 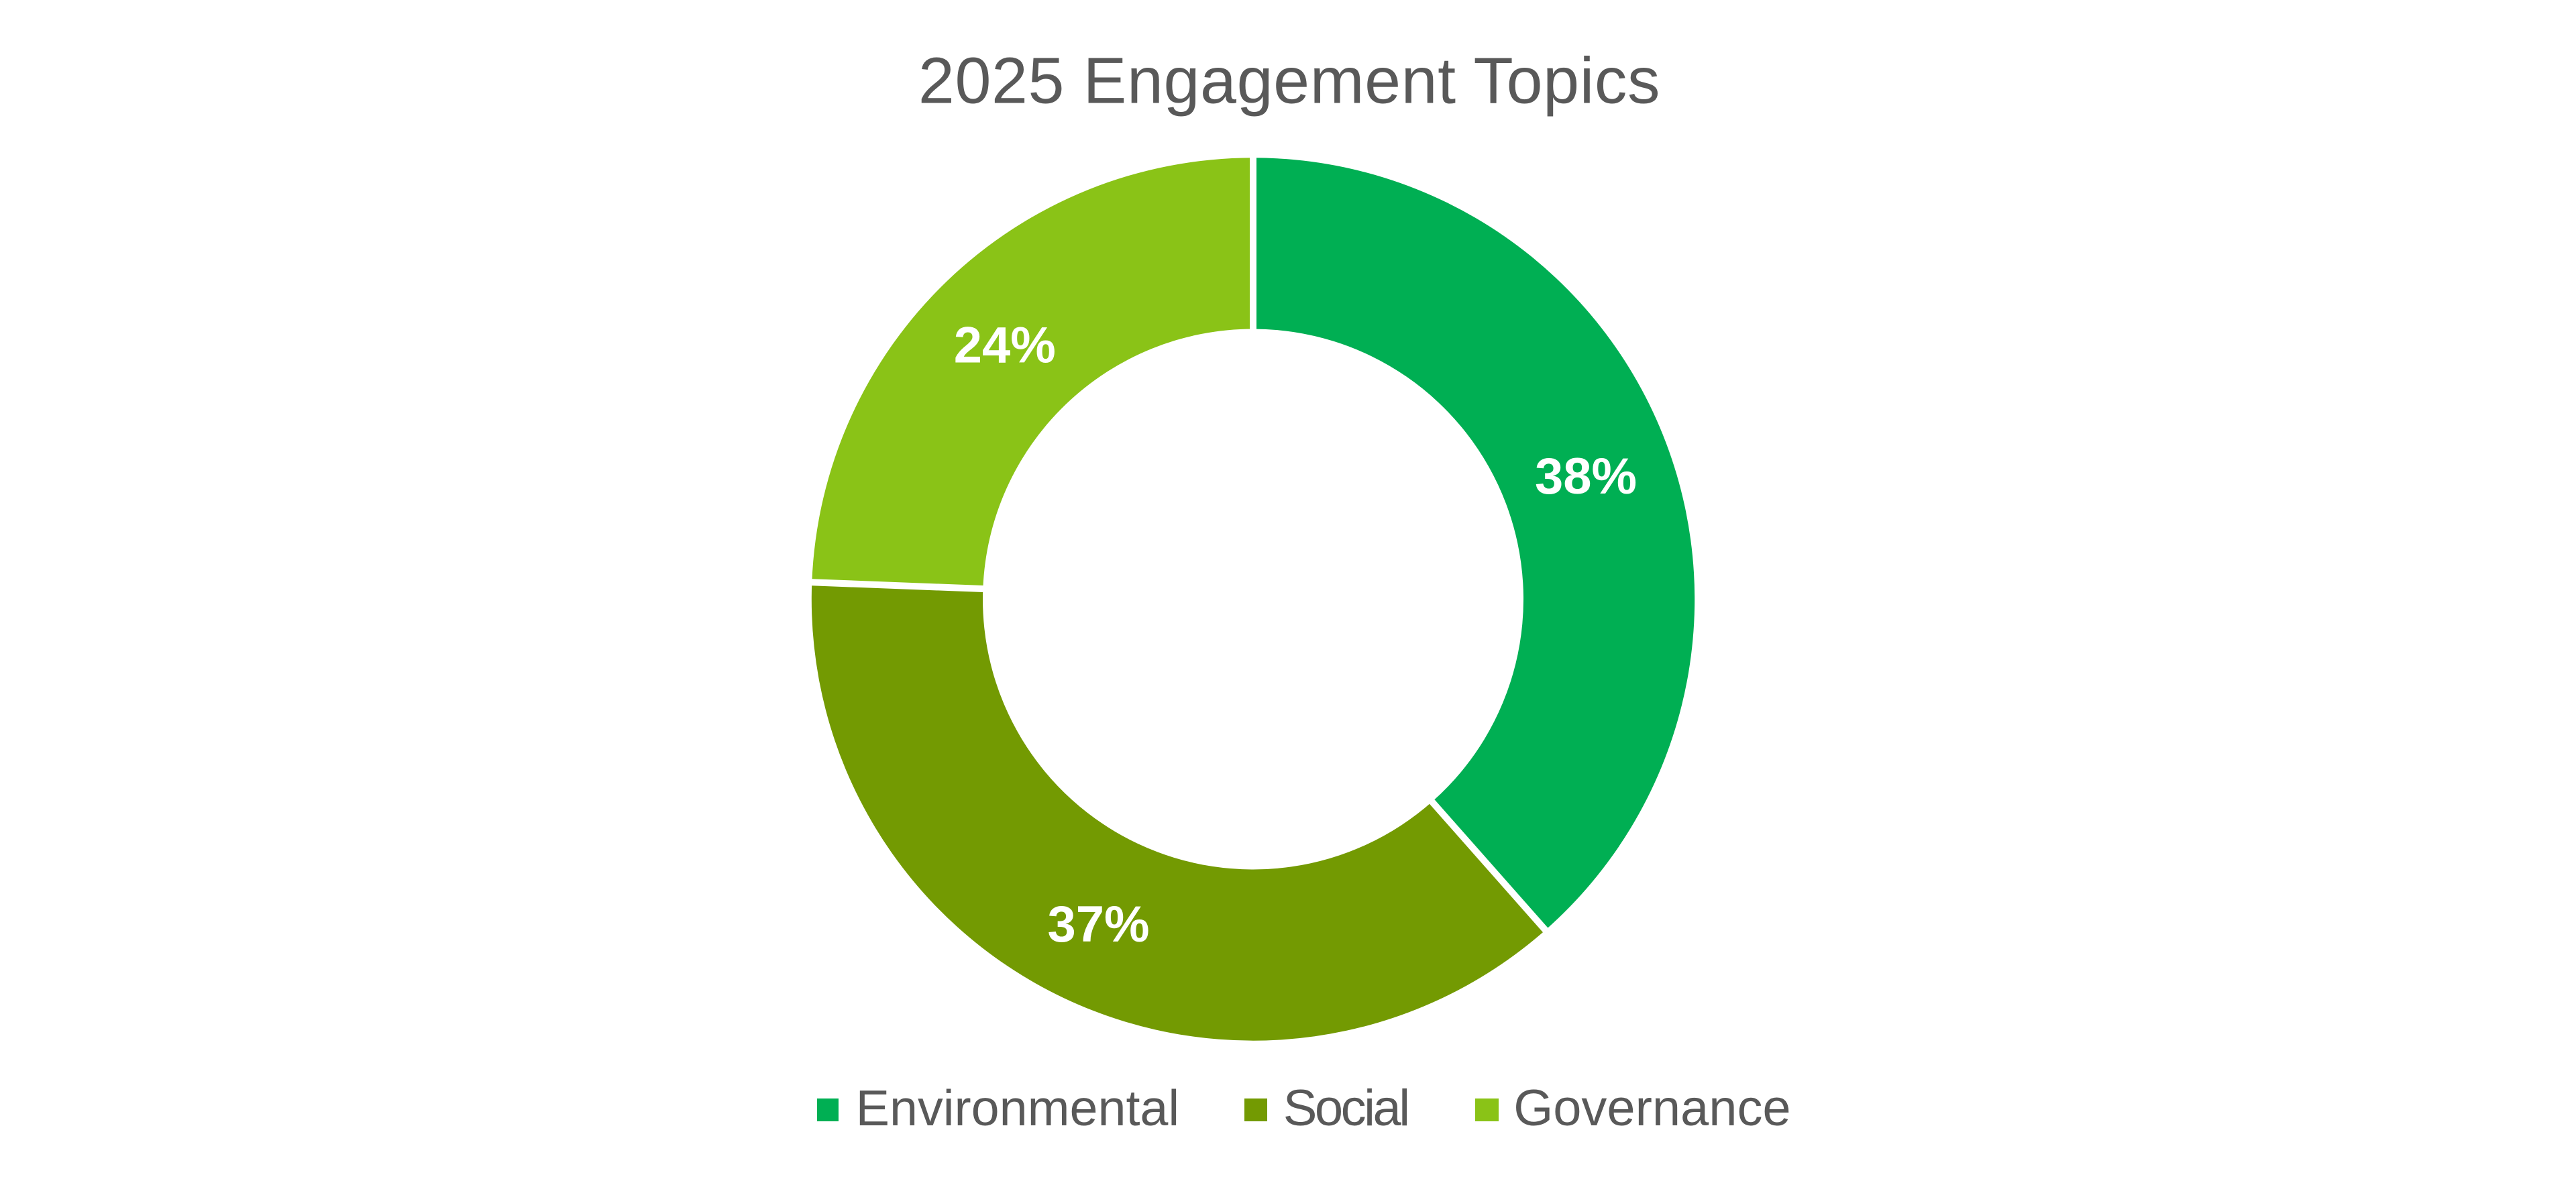 I want to click on svg-text: 2025 Engagement Topics, so click(x=1289, y=80).